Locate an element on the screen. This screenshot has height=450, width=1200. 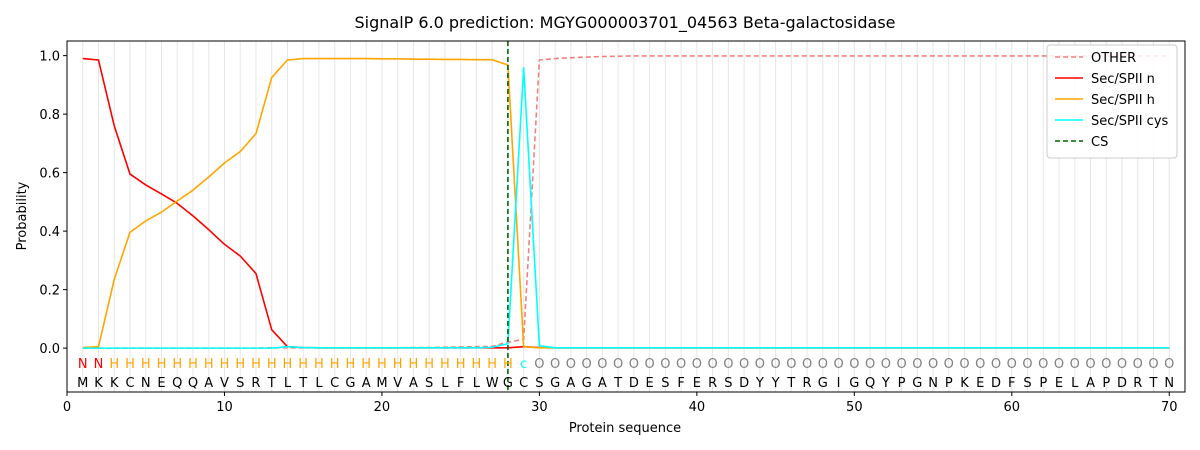
y-tick-label: 1.0 is located at coordinates (49, 57).